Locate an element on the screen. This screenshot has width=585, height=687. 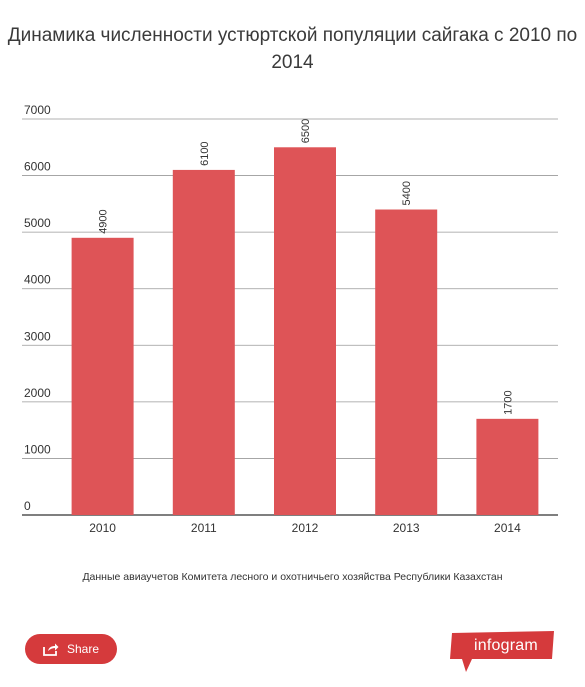
data-label: 6100 is located at coordinates (205, 153).